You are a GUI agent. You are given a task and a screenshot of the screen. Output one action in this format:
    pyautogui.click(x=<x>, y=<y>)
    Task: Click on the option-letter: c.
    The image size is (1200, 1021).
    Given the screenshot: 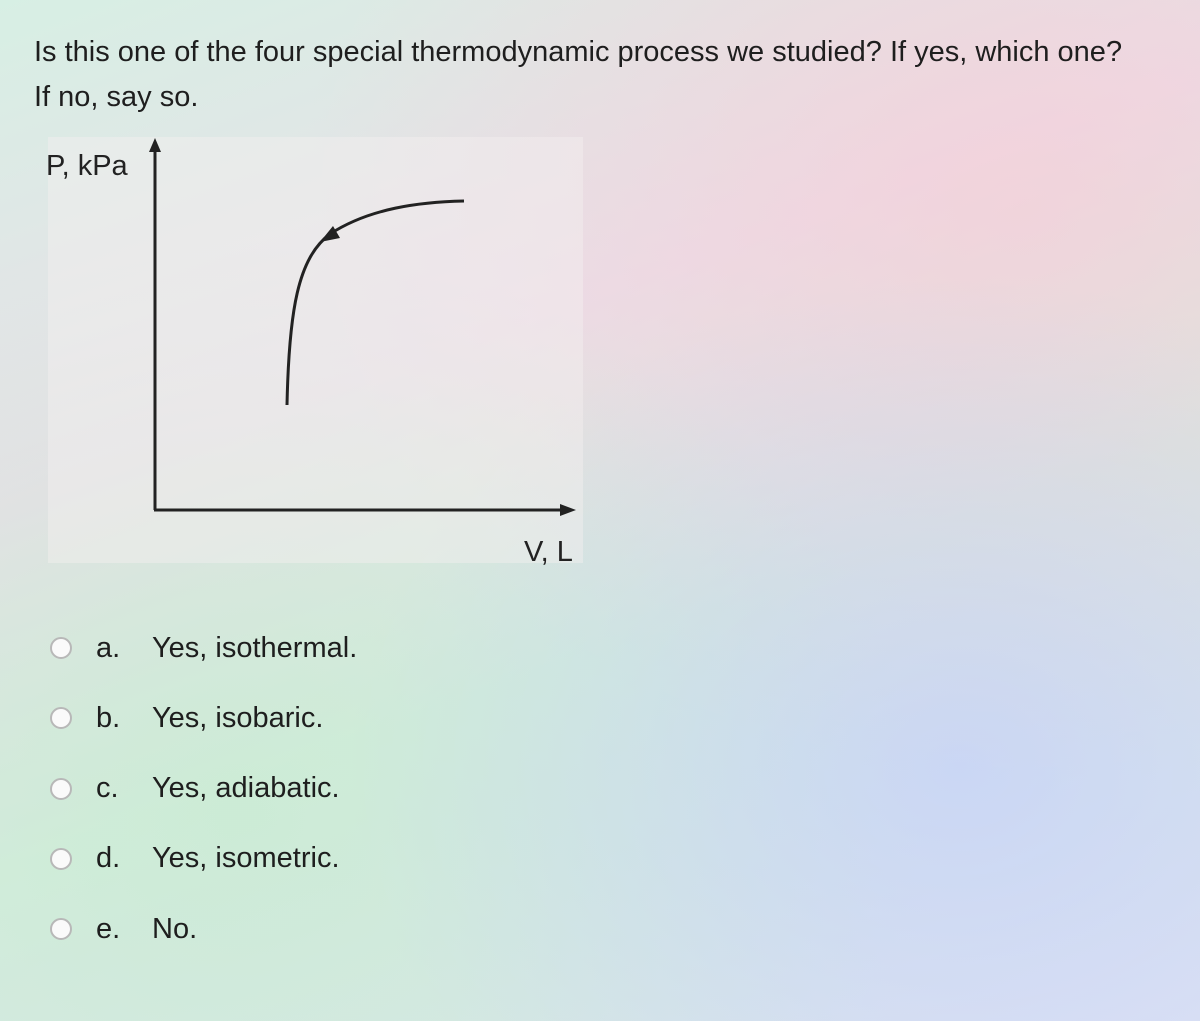 What is the action you would take?
    pyautogui.click(x=107, y=788)
    